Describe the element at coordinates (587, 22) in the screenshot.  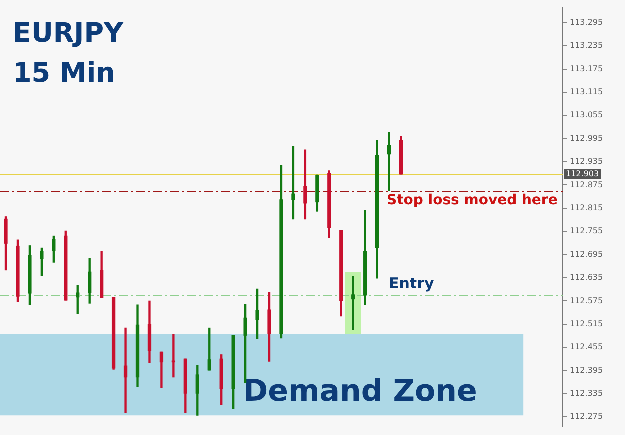
I see `y-tick-label: 113.295` at that location.